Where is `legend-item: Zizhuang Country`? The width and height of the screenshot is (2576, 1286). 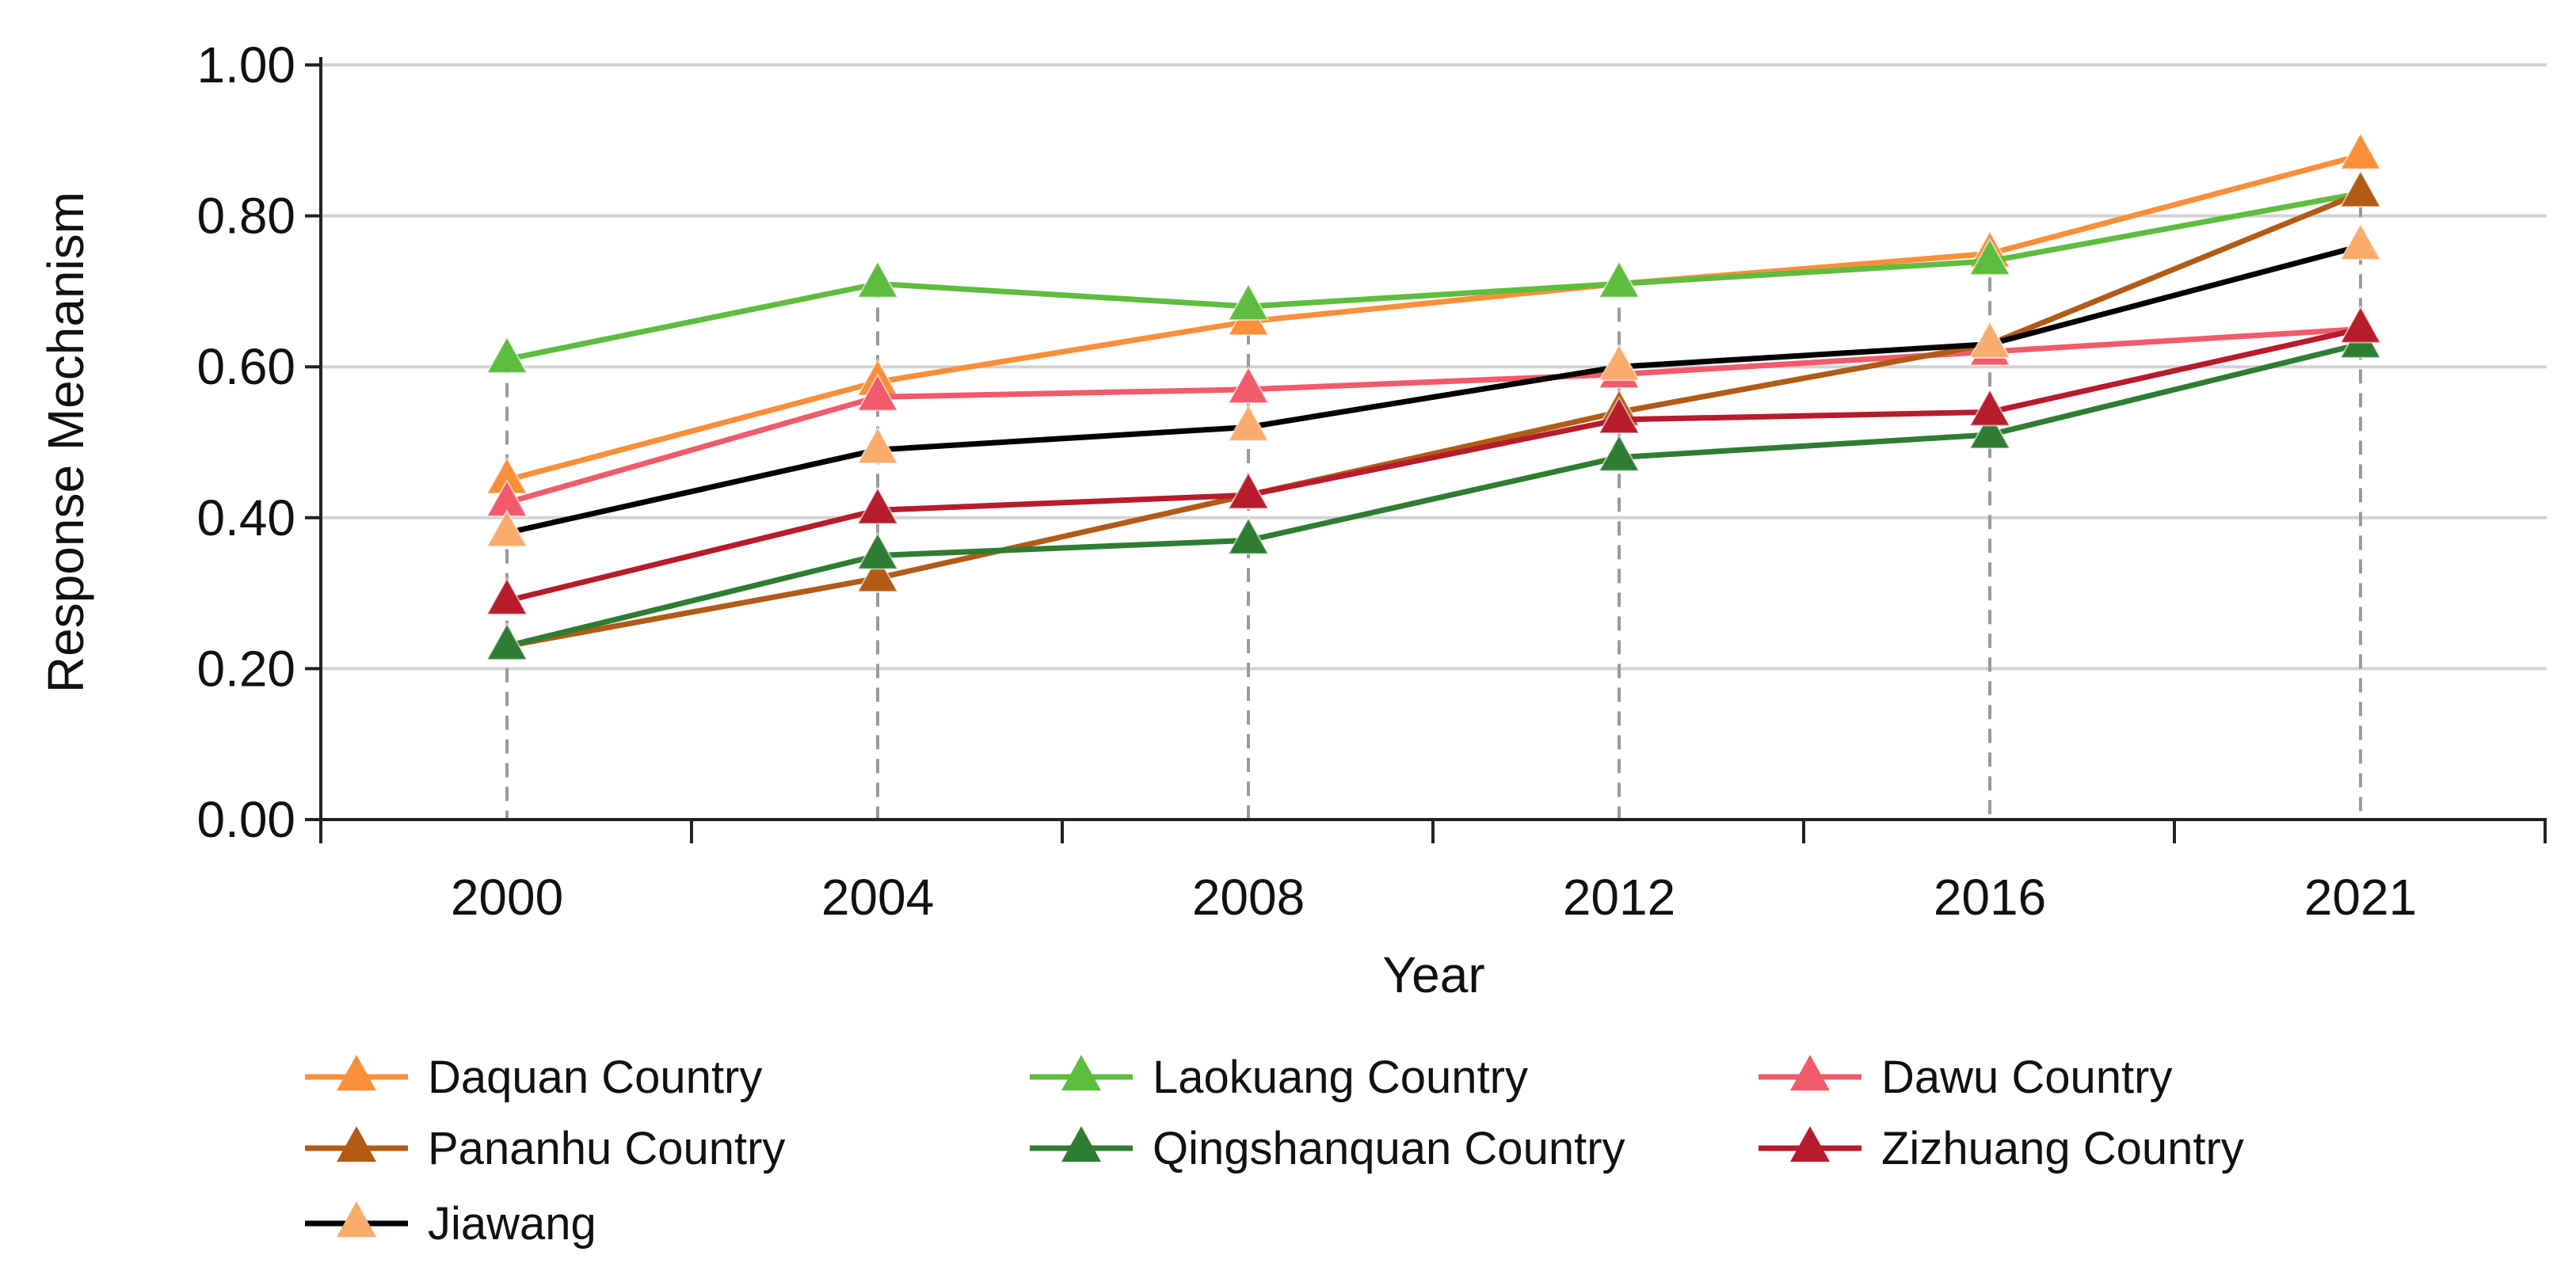
legend-item: Zizhuang Country is located at coordinates (2001, 1148).